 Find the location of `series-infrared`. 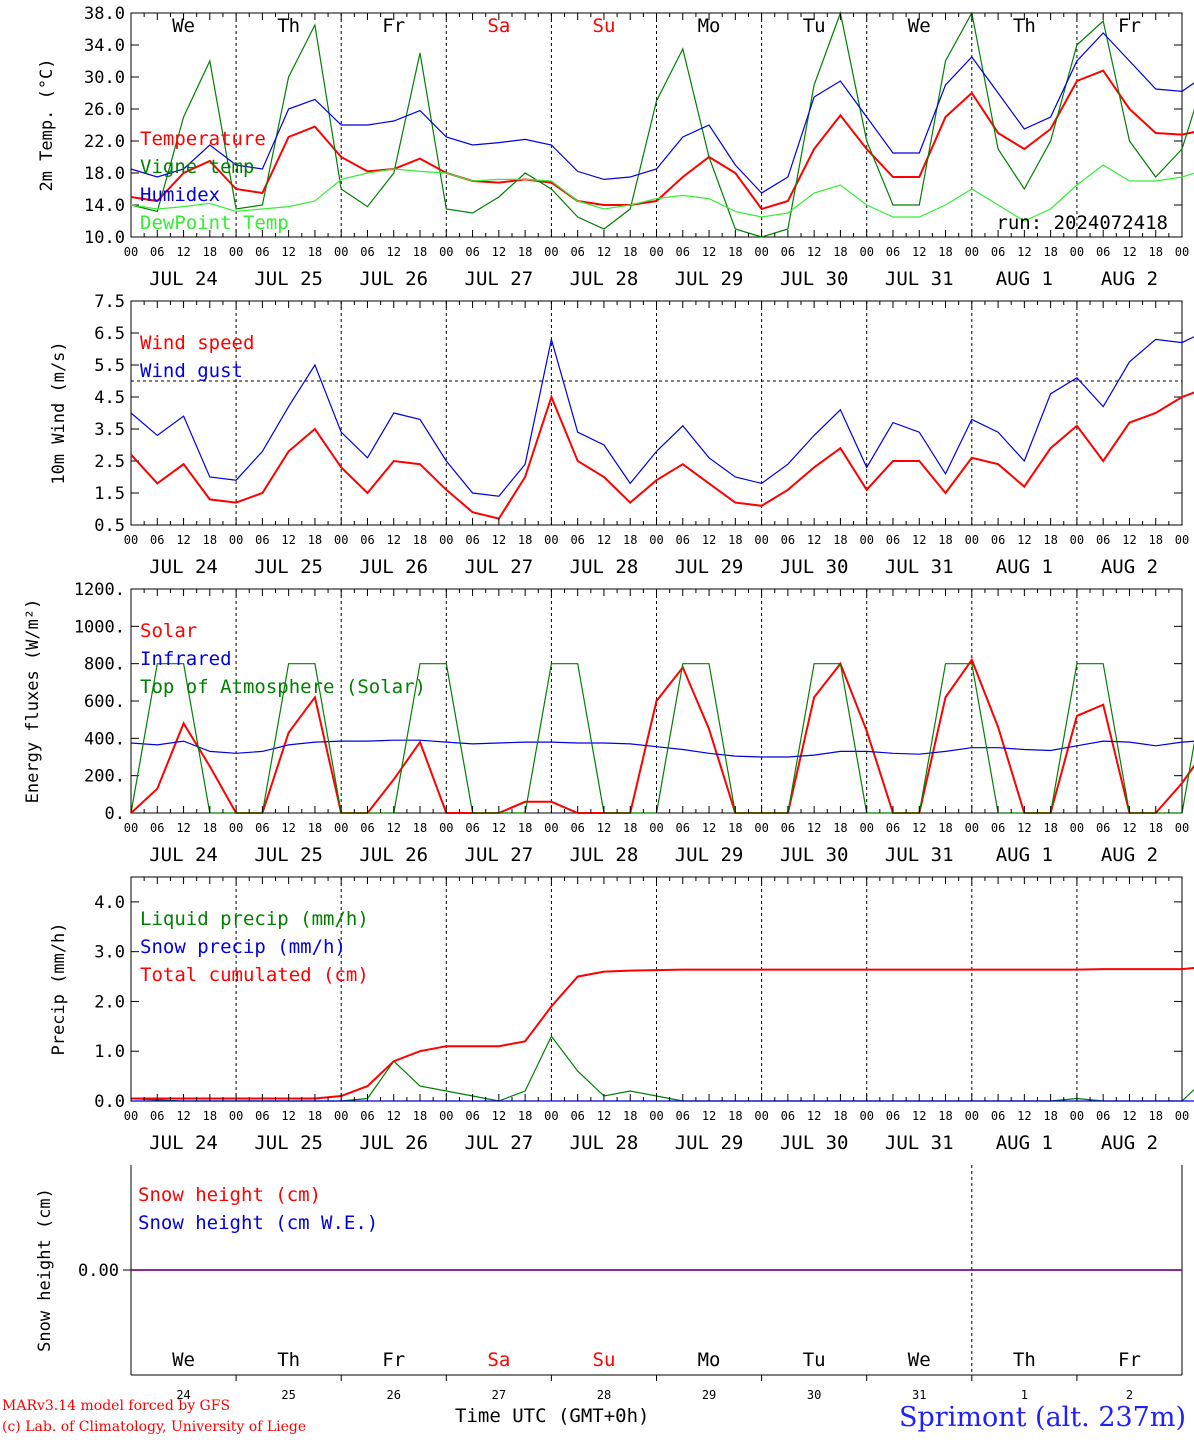

series-infrared is located at coordinates (662, 748).